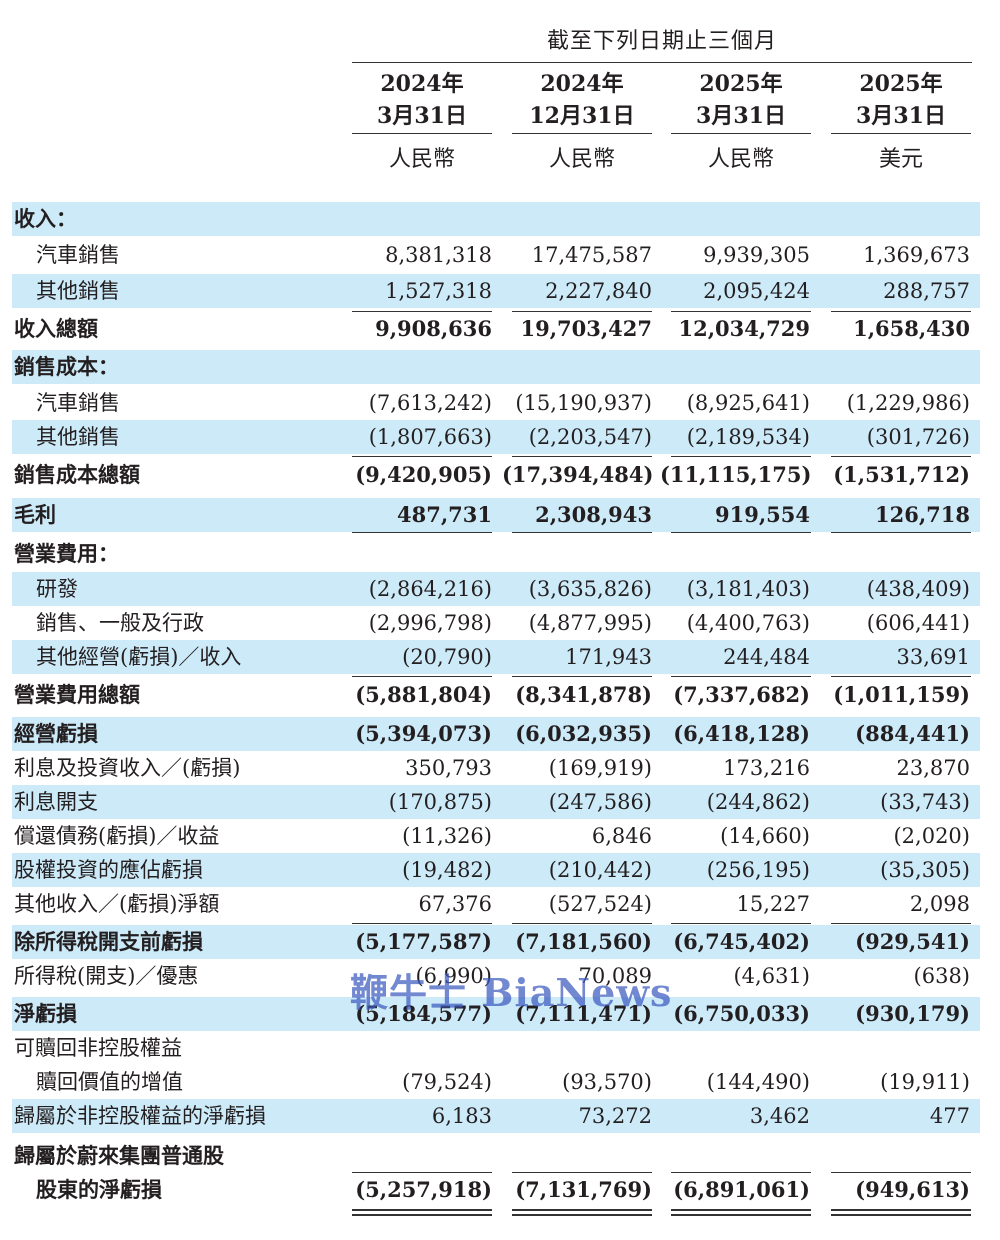  I want to click on cell-value: (210,442), so click(600, 870).